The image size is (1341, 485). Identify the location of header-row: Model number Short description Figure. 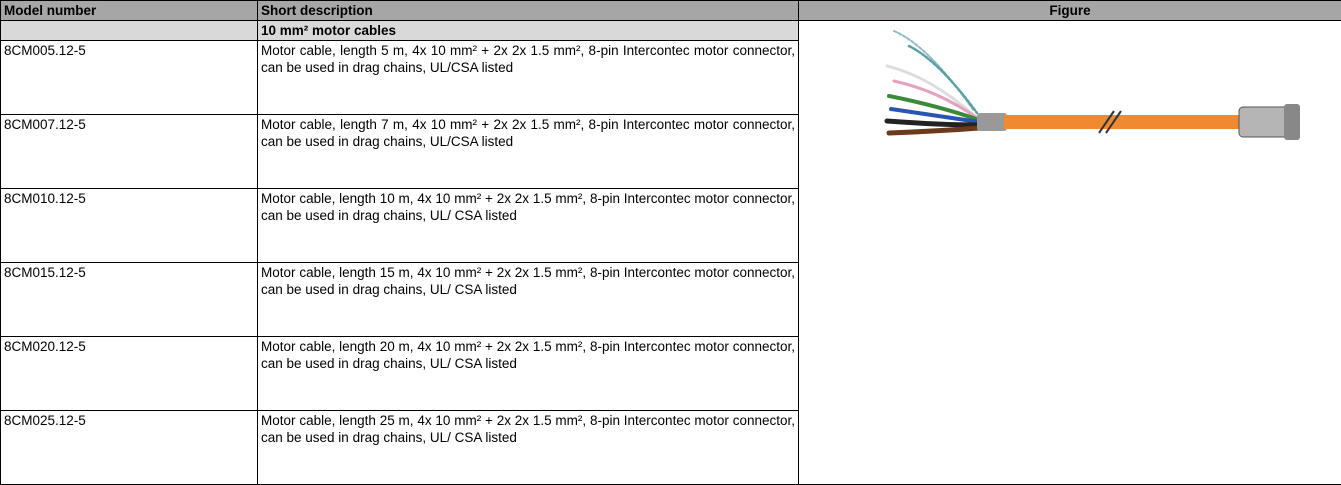
(671, 11).